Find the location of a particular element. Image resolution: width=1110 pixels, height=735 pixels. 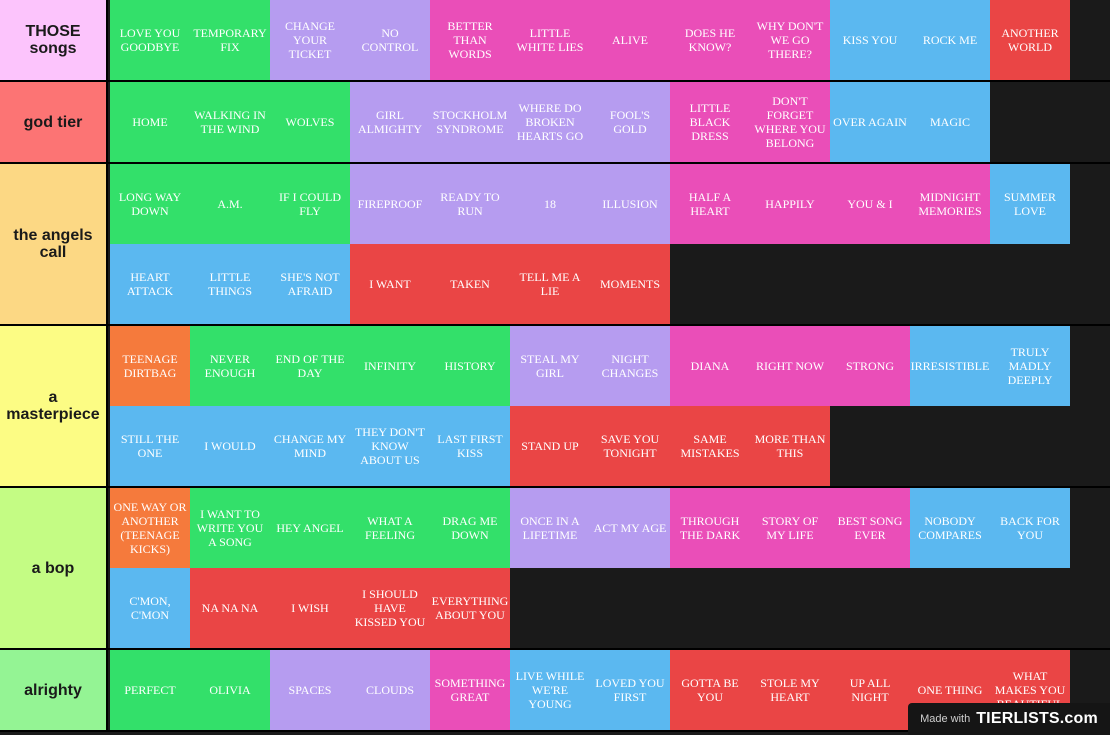

song-tile: LIVE WHILE WE'RE YOUNG is located at coordinates (550, 690).